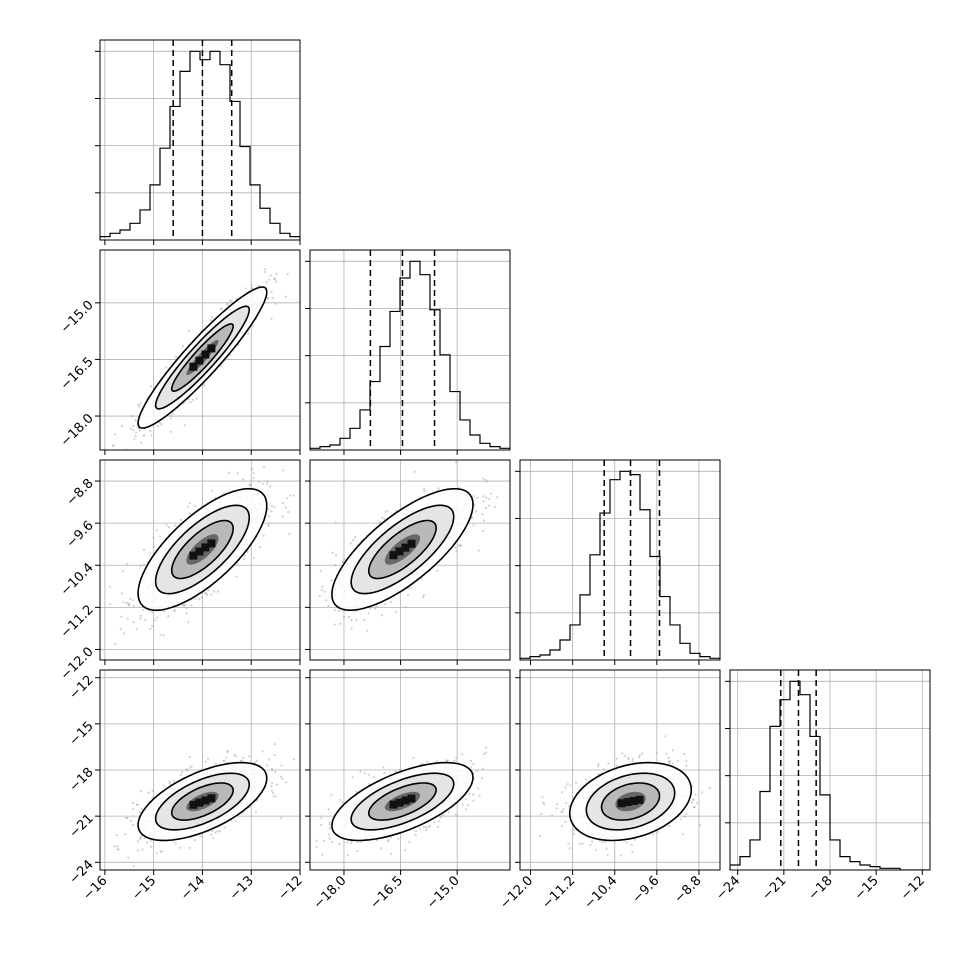 This screenshot has width=970, height=970. What do you see at coordinates (82, 734) in the screenshot?
I see `y-tick-label: −15` at bounding box center [82, 734].